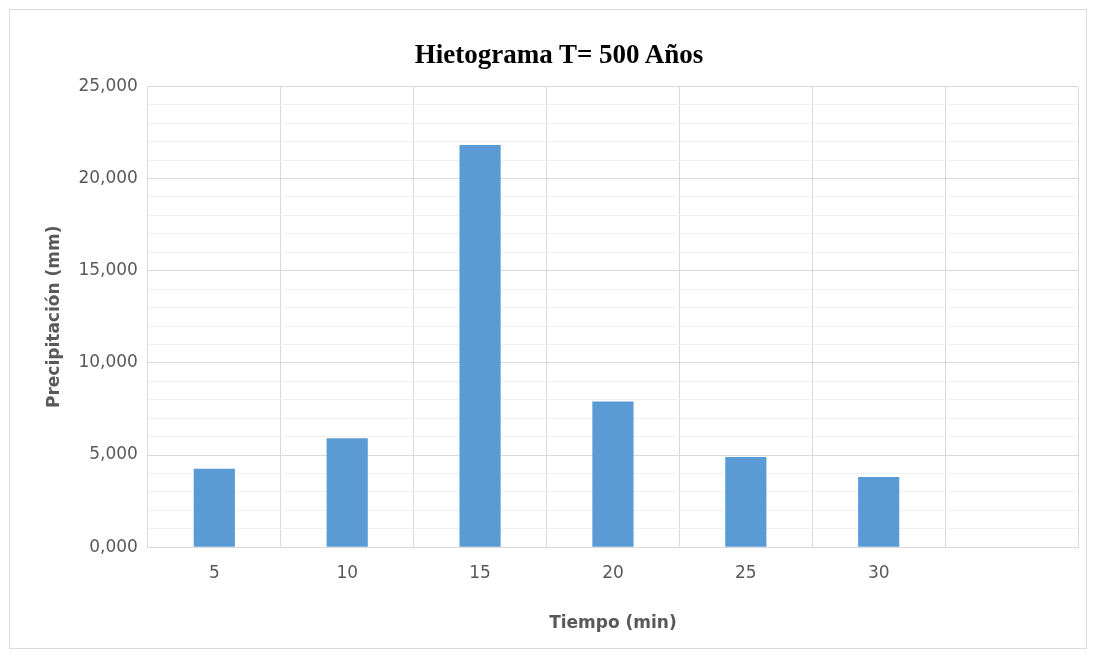  I want to click on y-tick-label: 10,000, so click(108, 361).